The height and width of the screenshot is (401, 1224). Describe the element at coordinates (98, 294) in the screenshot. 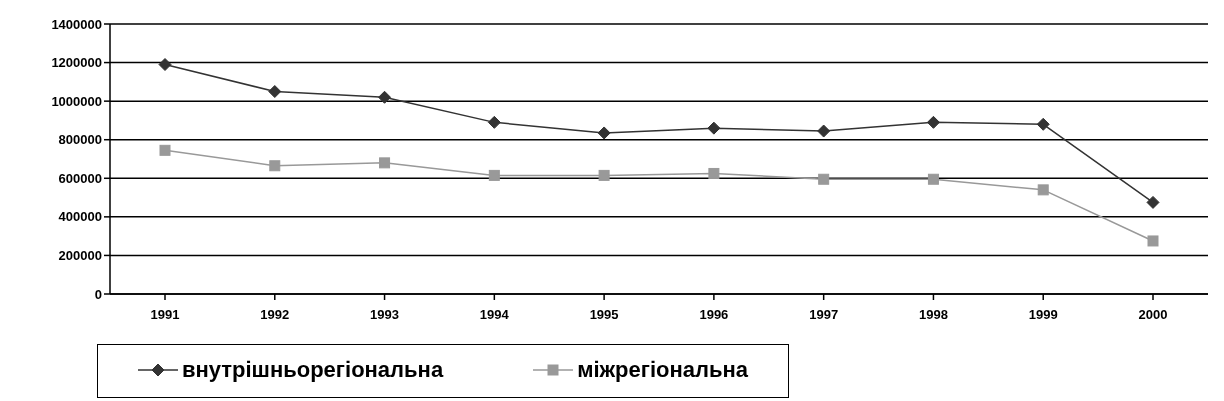

I see `y-tick-label: 0` at that location.